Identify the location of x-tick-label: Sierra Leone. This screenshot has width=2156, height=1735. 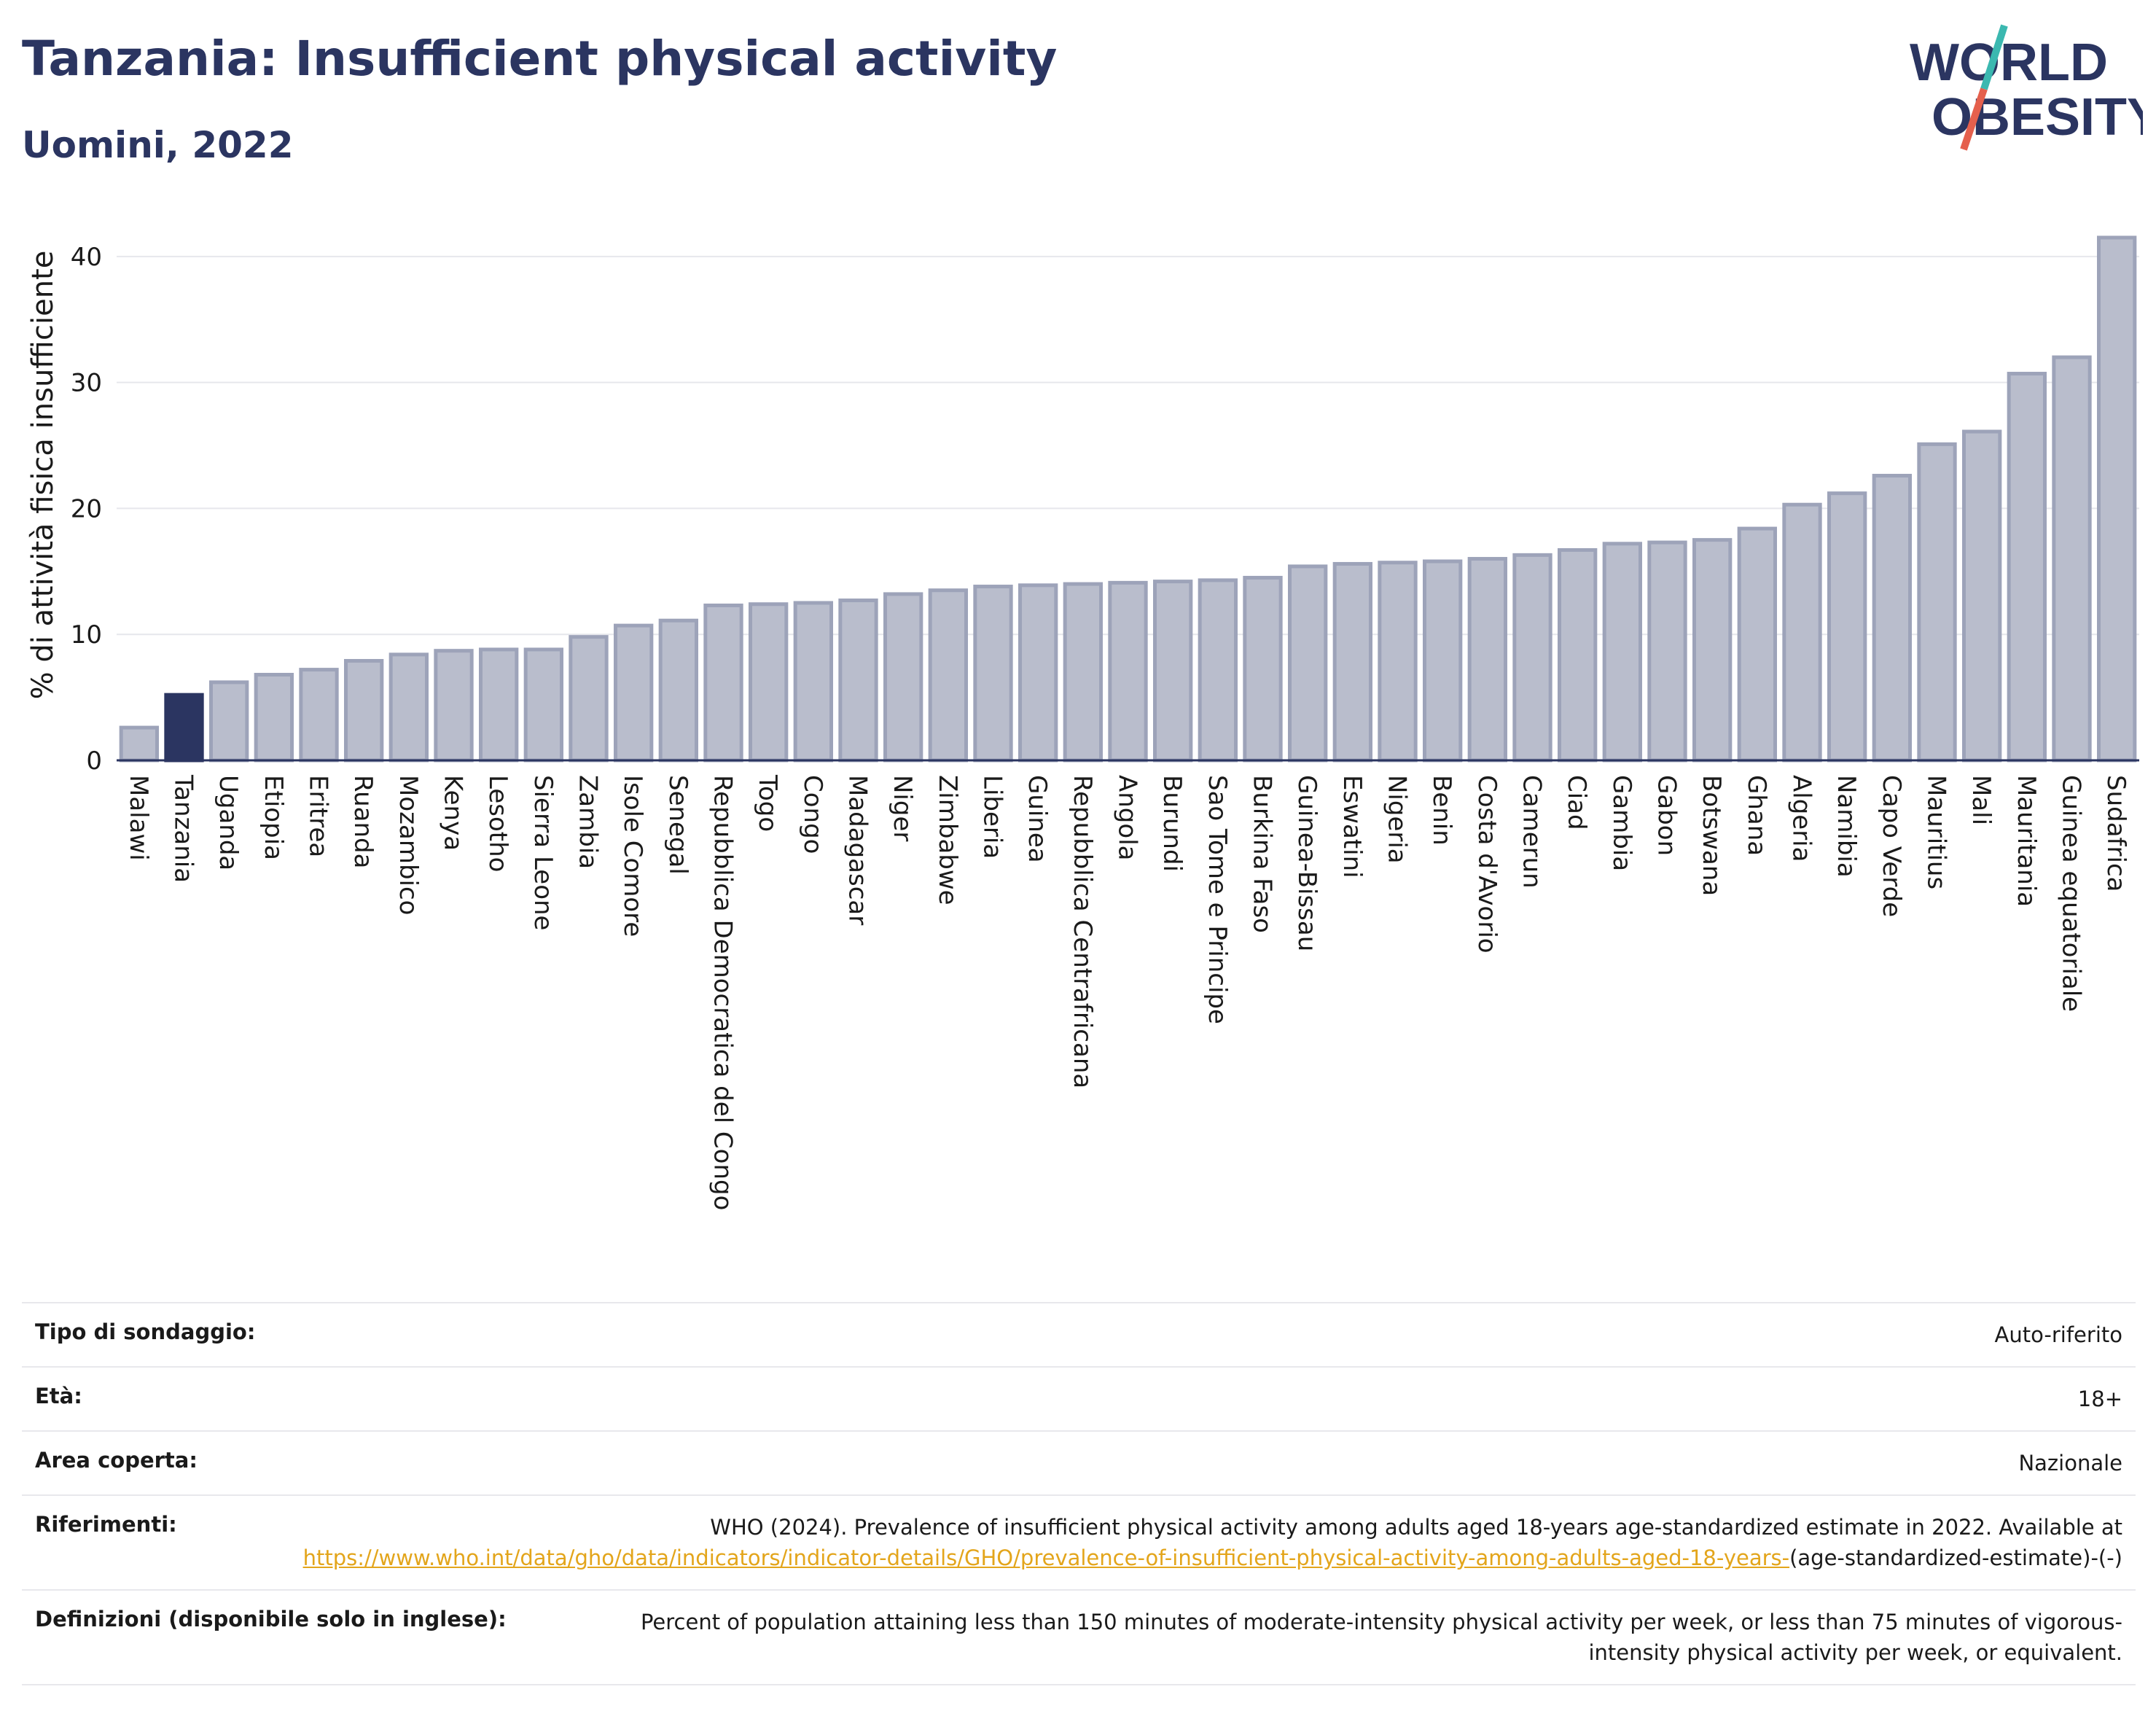
(543, 853).